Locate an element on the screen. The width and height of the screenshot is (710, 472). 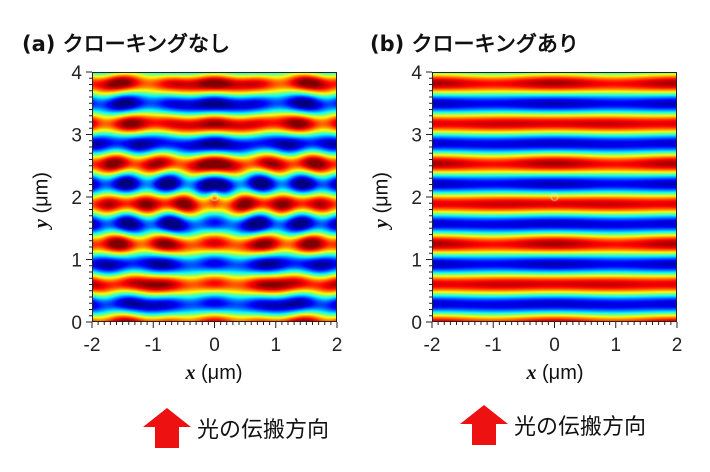
panel-b-x-axis-label: x (μm) is located at coordinates (555, 373).